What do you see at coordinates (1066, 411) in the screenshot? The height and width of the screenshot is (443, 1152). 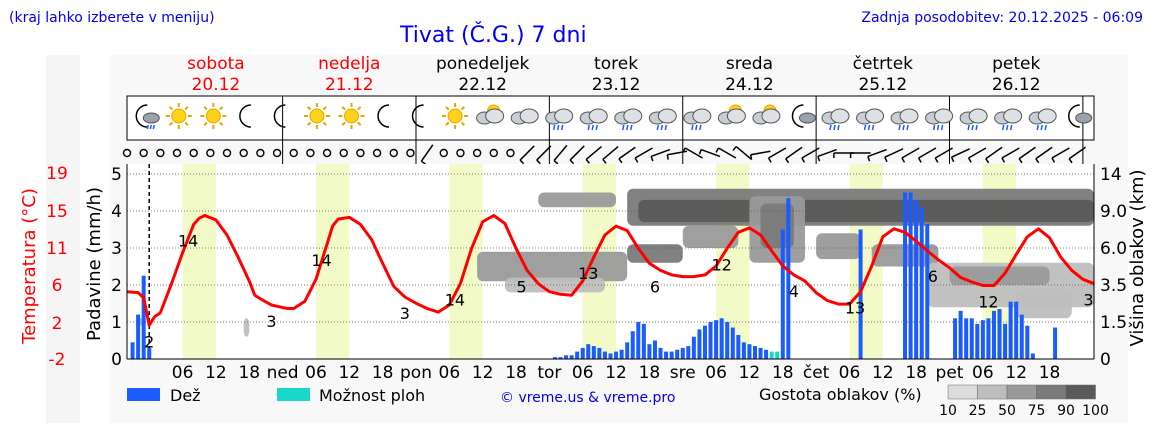 I see `cloud-scale-label: 90` at bounding box center [1066, 411].